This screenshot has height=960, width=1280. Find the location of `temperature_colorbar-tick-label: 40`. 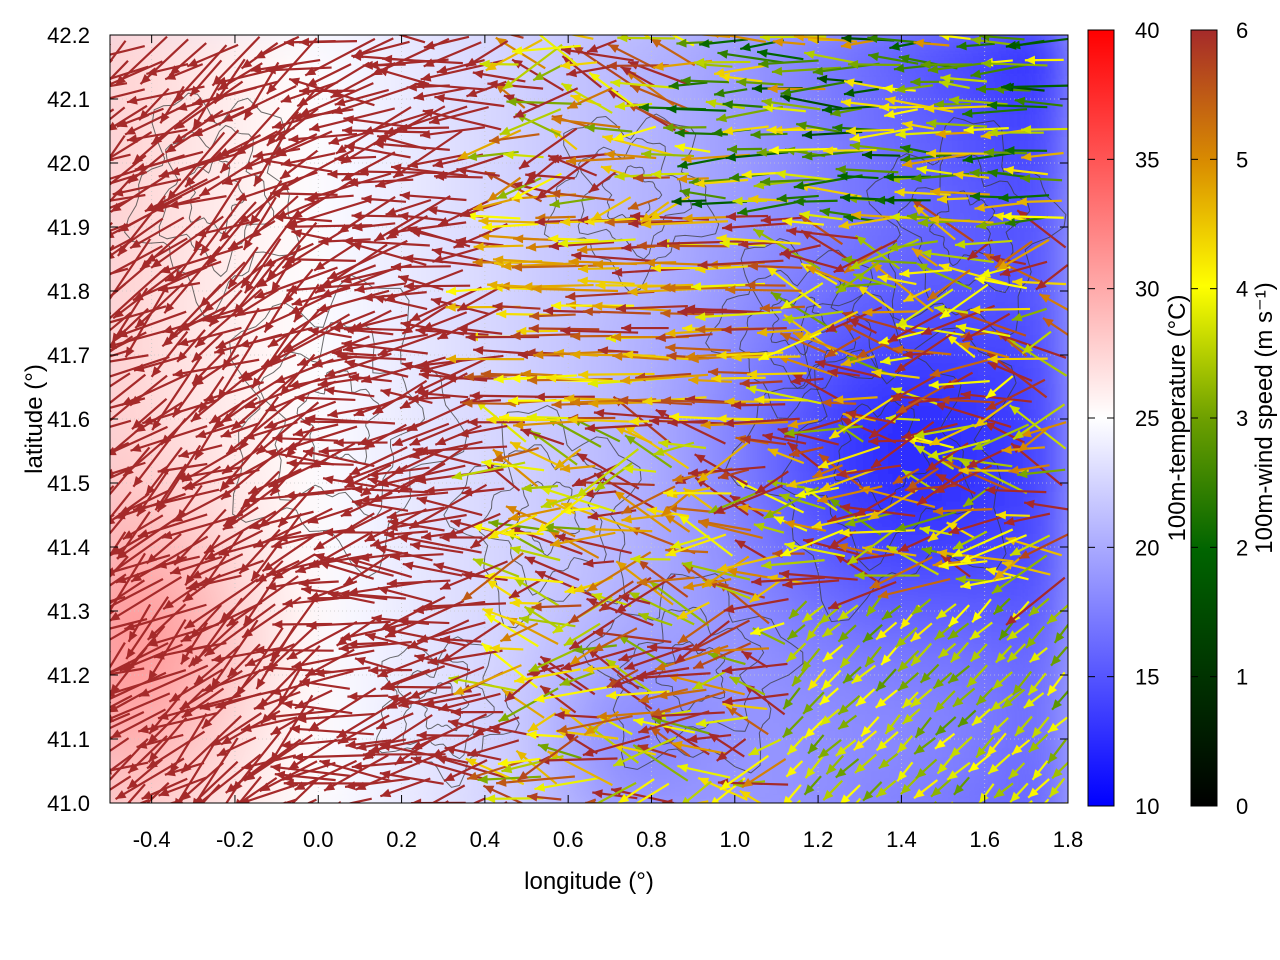

temperature_colorbar-tick-label: 40 is located at coordinates (1147, 30).